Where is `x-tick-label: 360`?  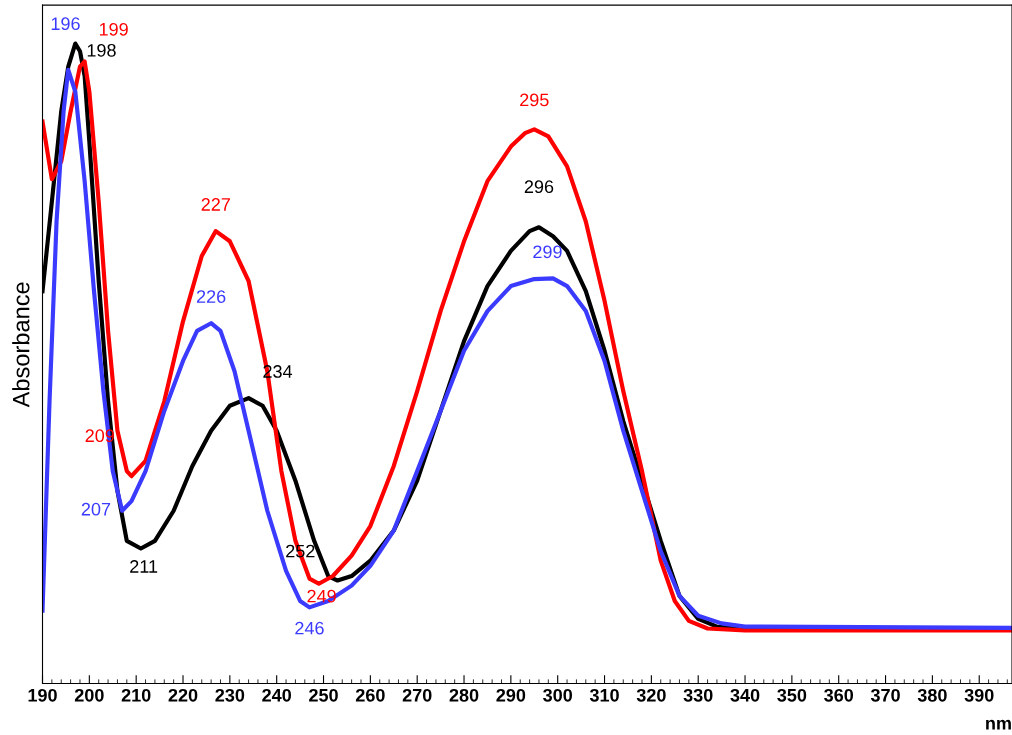
x-tick-label: 360 is located at coordinates (839, 695).